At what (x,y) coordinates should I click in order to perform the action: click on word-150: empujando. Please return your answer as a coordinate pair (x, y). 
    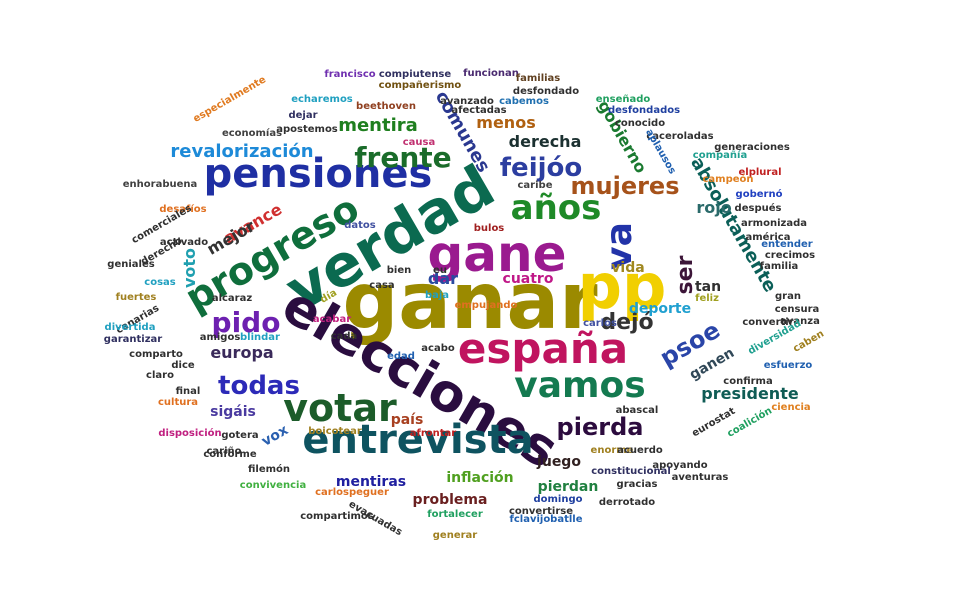
    Looking at the image, I should click on (486, 305).